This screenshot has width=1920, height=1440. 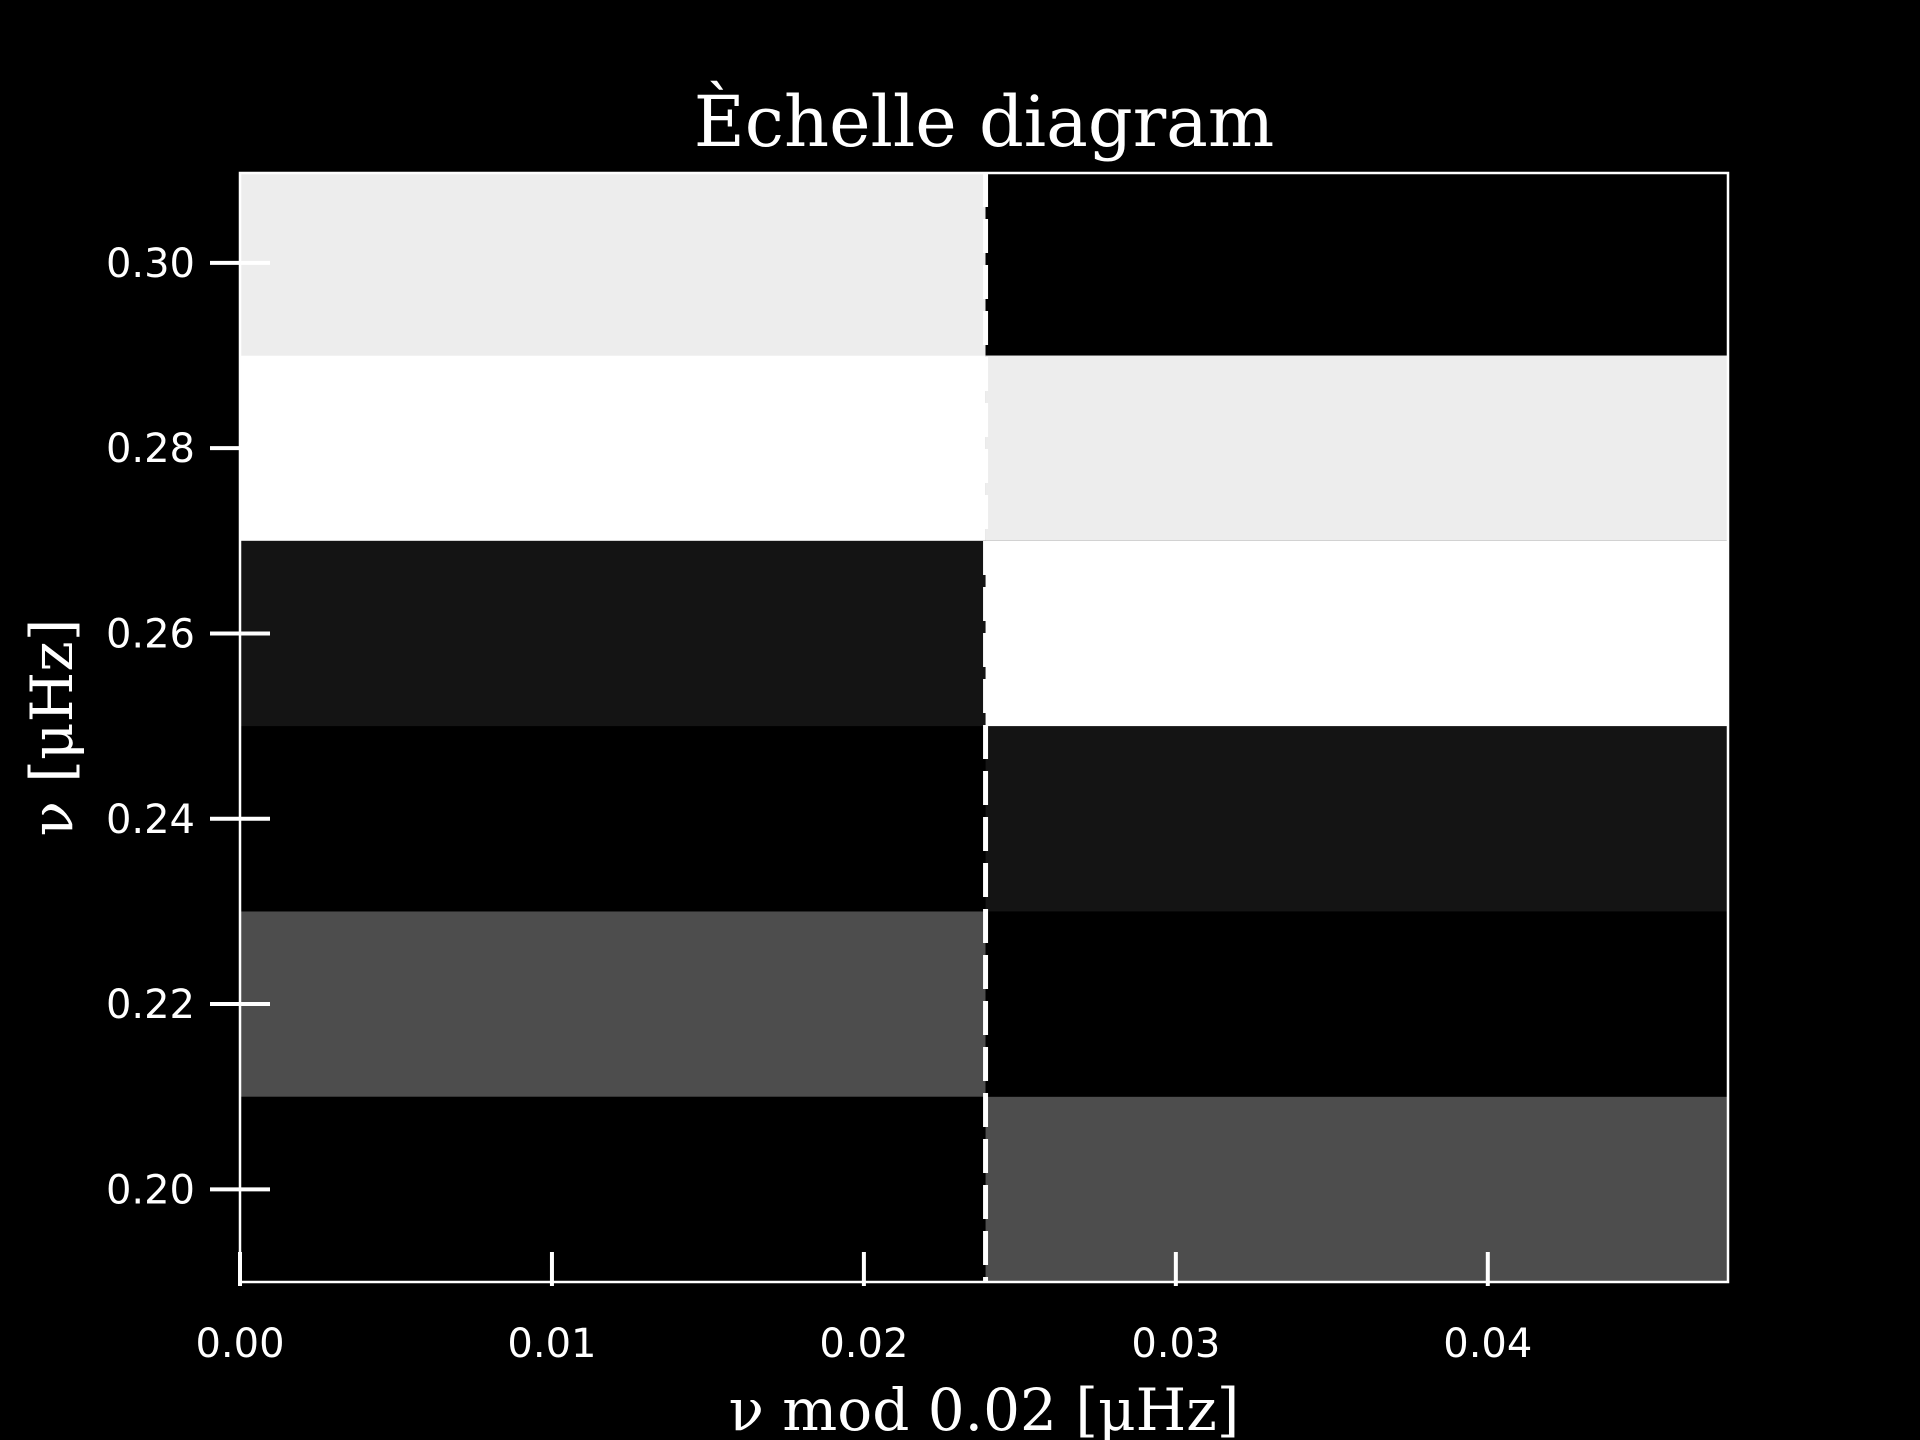 I want to click on x-axis-label: ν mod 0.02 [μHz], so click(x=984, y=1408).